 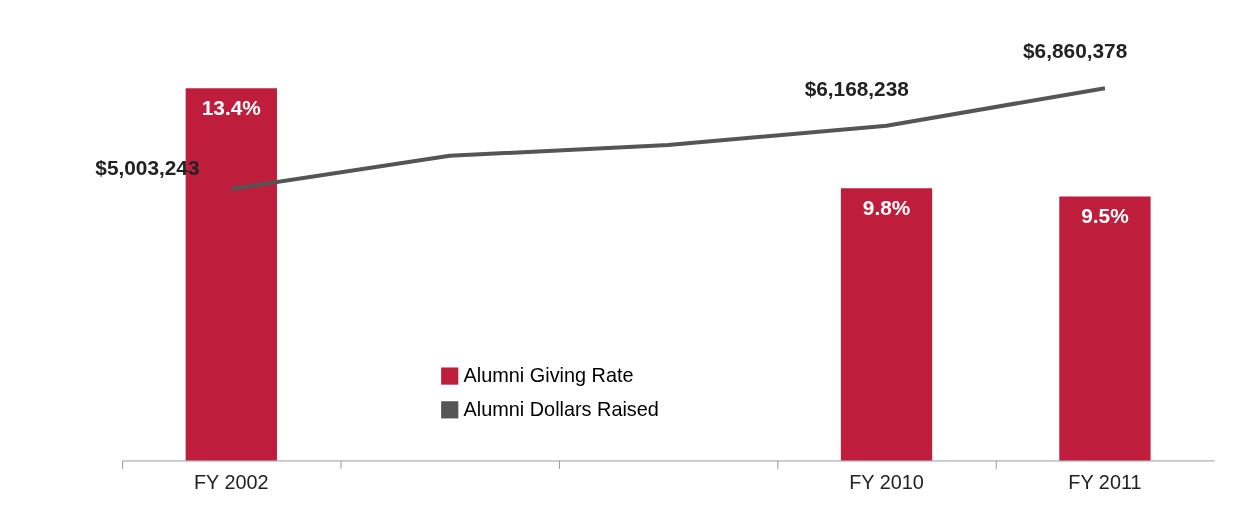 What do you see at coordinates (548, 375) in the screenshot?
I see `legend-label: Alumni Giving Rate` at bounding box center [548, 375].